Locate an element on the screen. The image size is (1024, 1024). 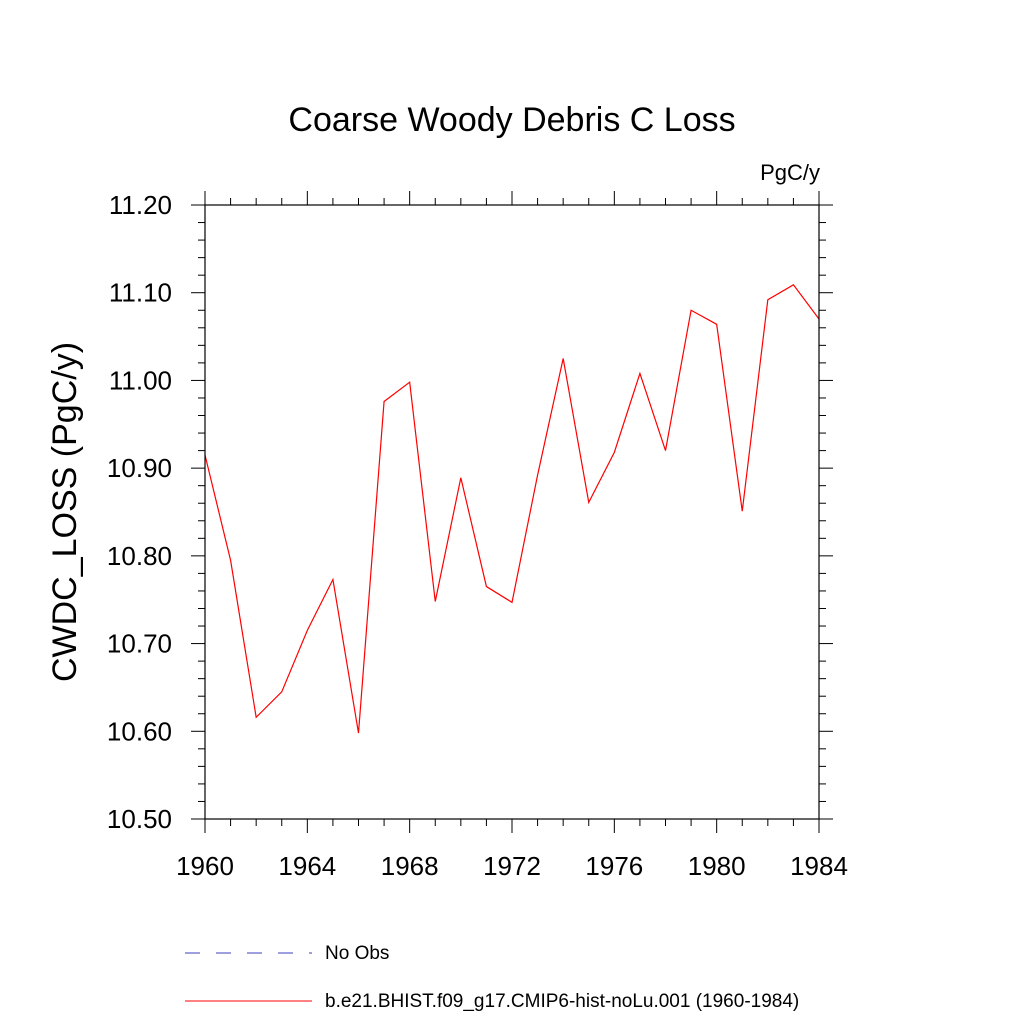
x-tick-label: 1984 is located at coordinates (819, 866).